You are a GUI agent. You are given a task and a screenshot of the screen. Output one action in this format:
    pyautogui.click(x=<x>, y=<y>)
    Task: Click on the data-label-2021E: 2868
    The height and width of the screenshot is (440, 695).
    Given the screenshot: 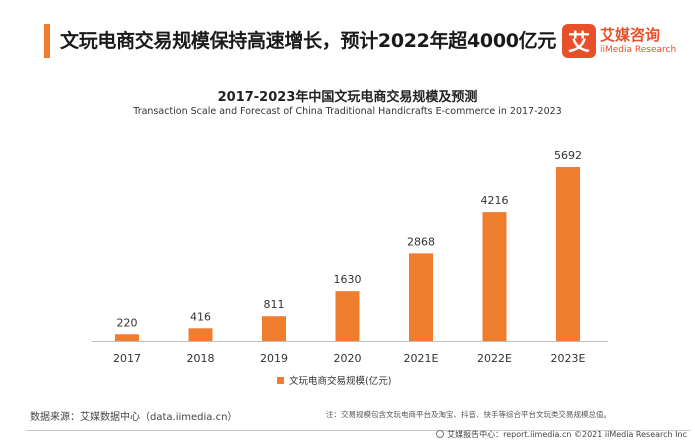 What is the action you would take?
    pyautogui.click(x=421, y=241)
    